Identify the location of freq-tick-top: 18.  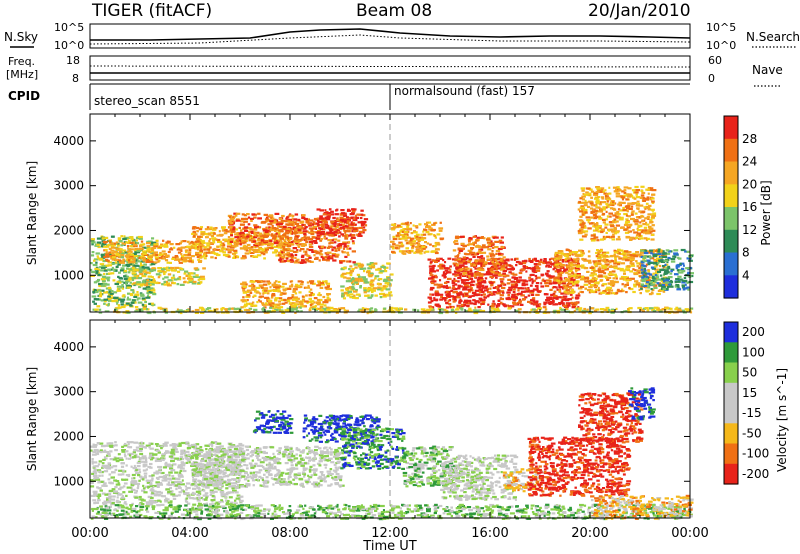
(73, 60).